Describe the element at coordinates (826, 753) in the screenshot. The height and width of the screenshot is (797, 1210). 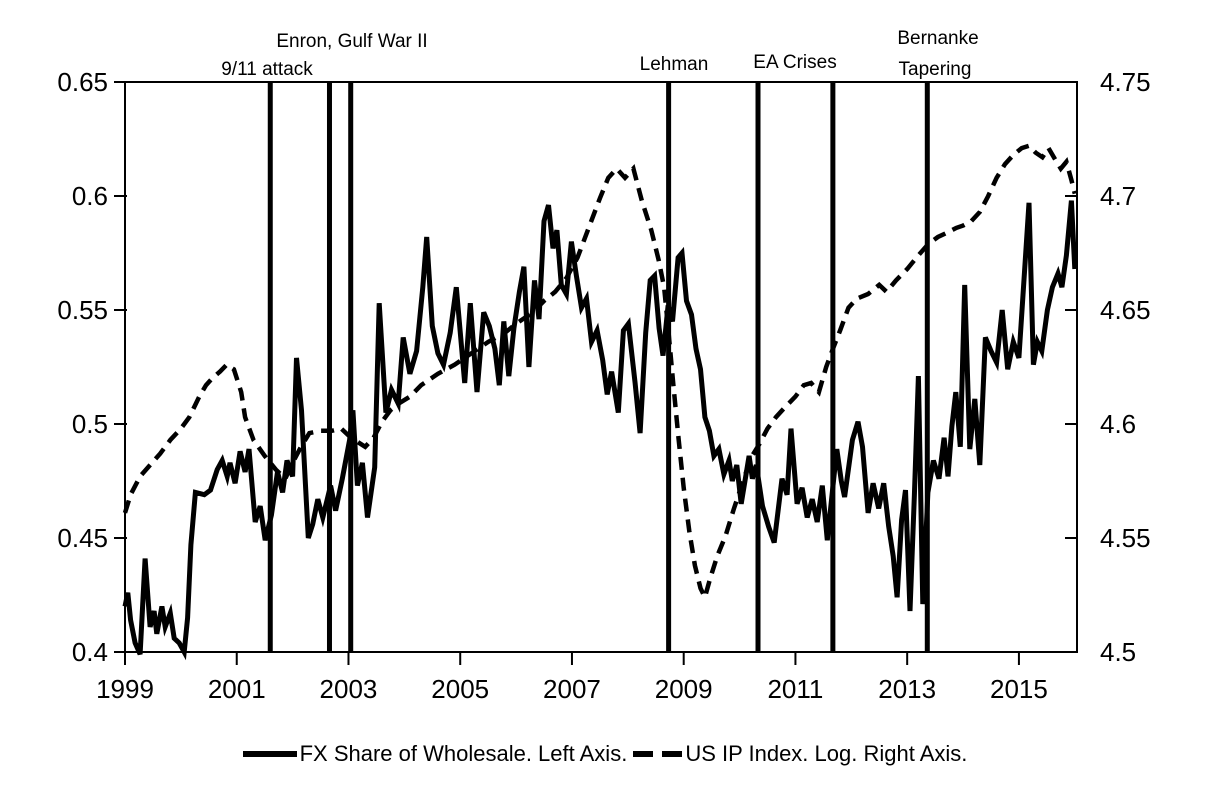
I see `legend-label-us-ip: US IP Index. Log. Right Axis.` at that location.